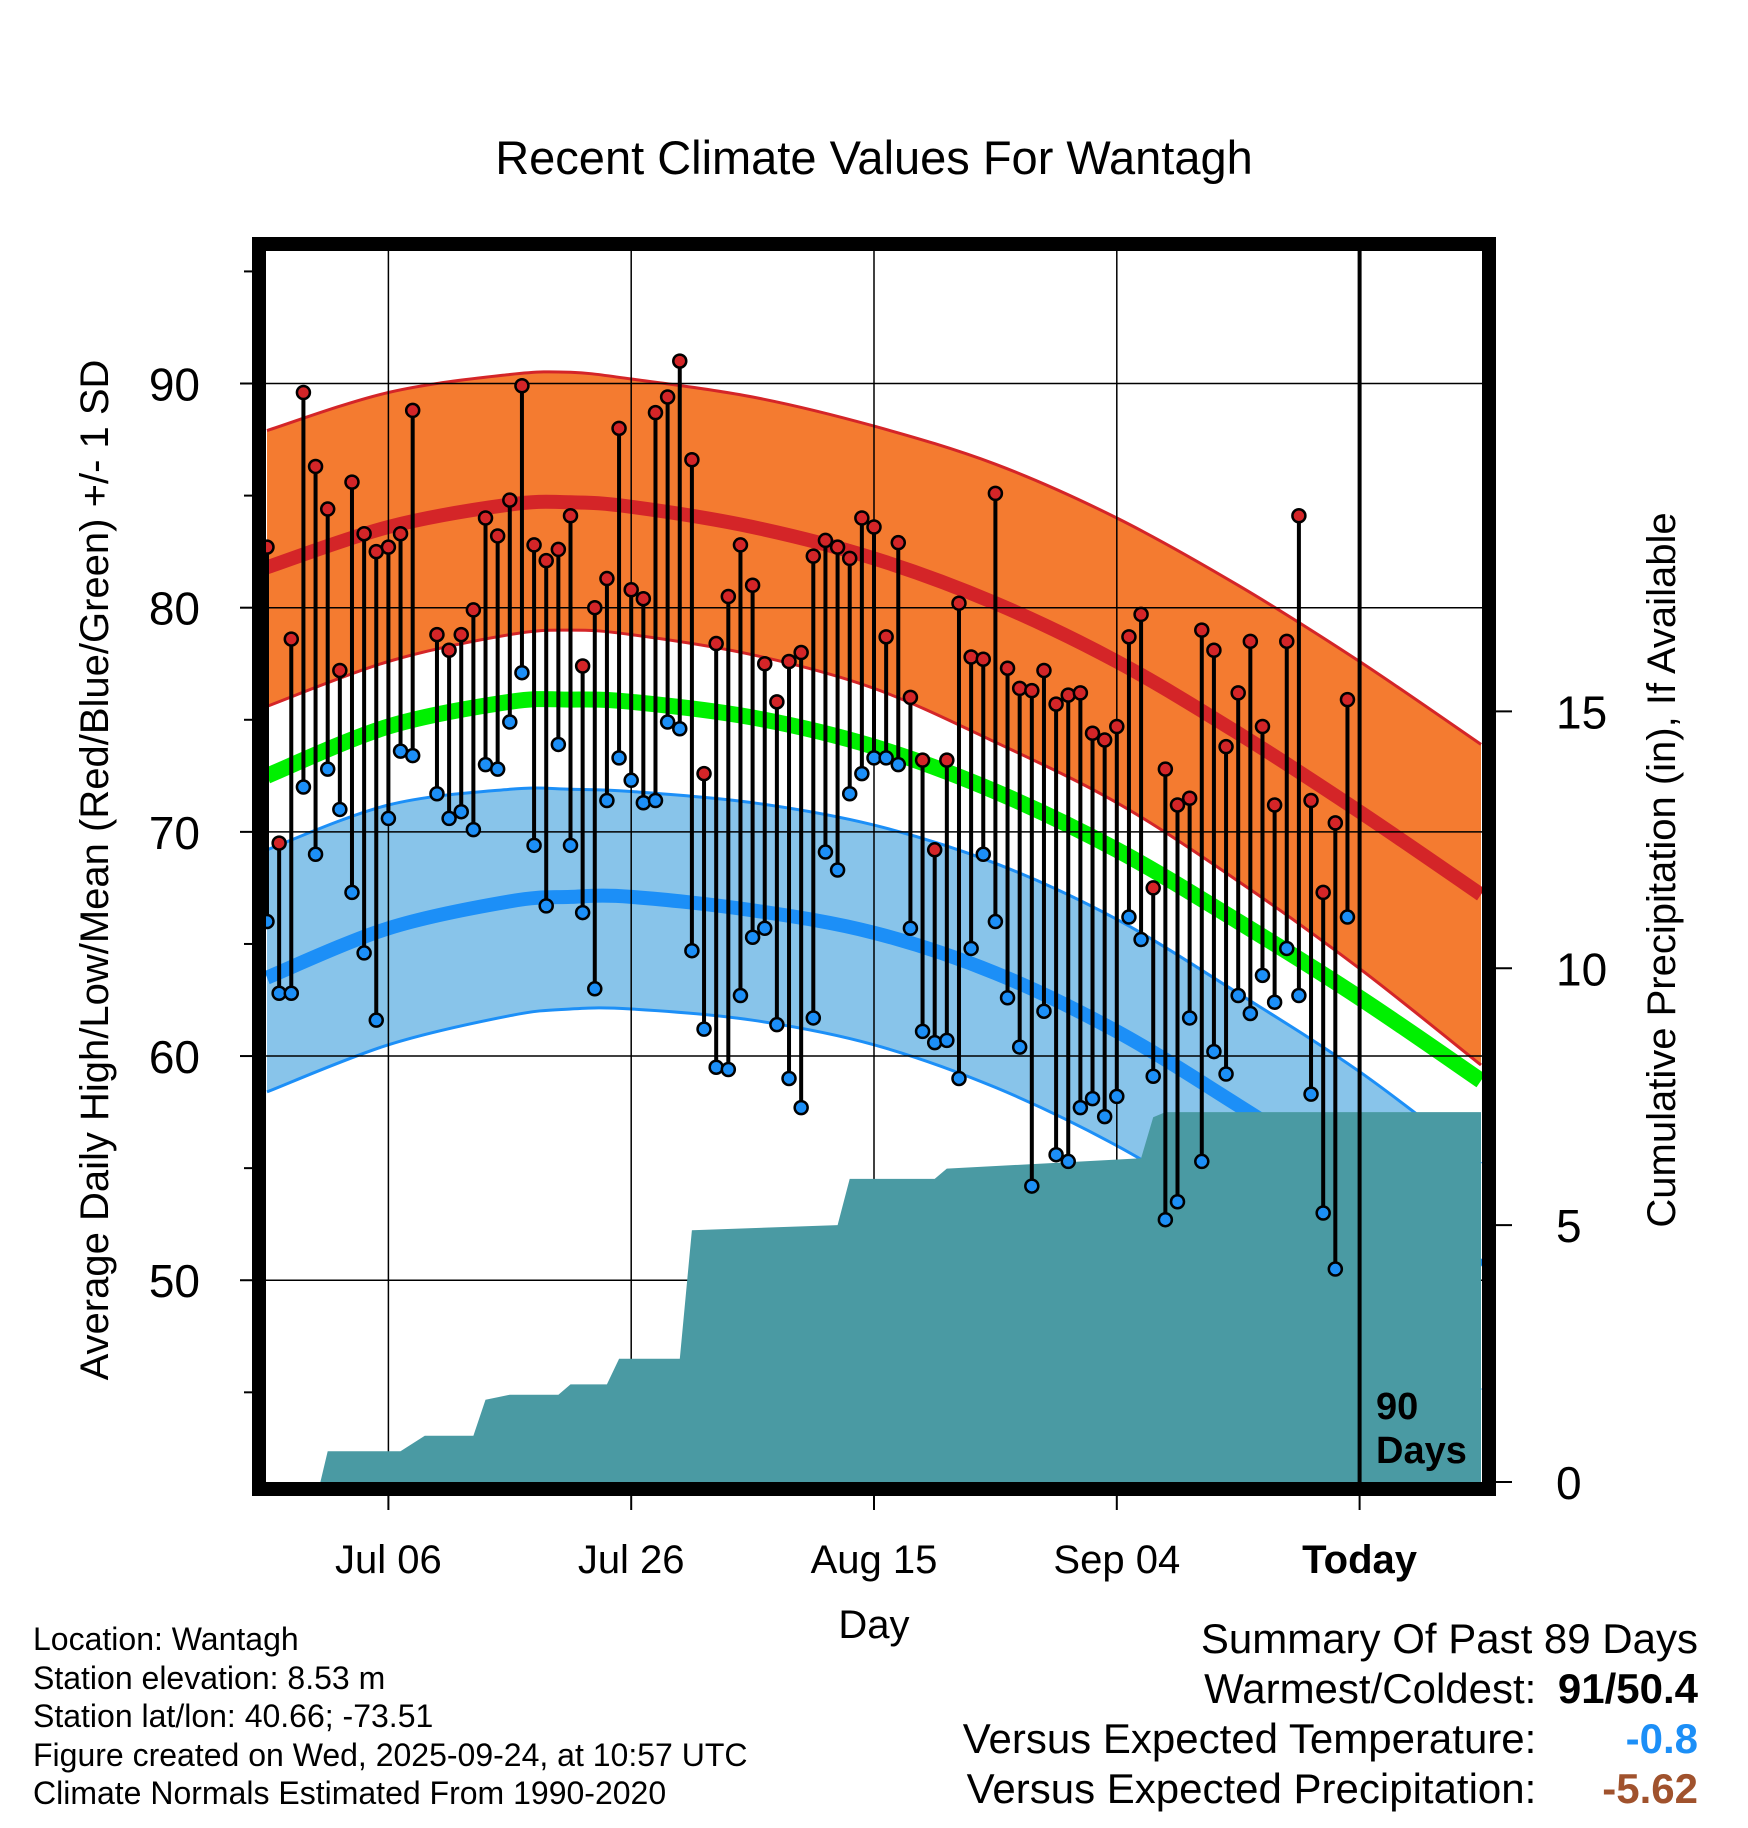  What do you see at coordinates (874, 157) in the screenshot?
I see `chart-title: Recent Climate Values For Wantagh` at bounding box center [874, 157].